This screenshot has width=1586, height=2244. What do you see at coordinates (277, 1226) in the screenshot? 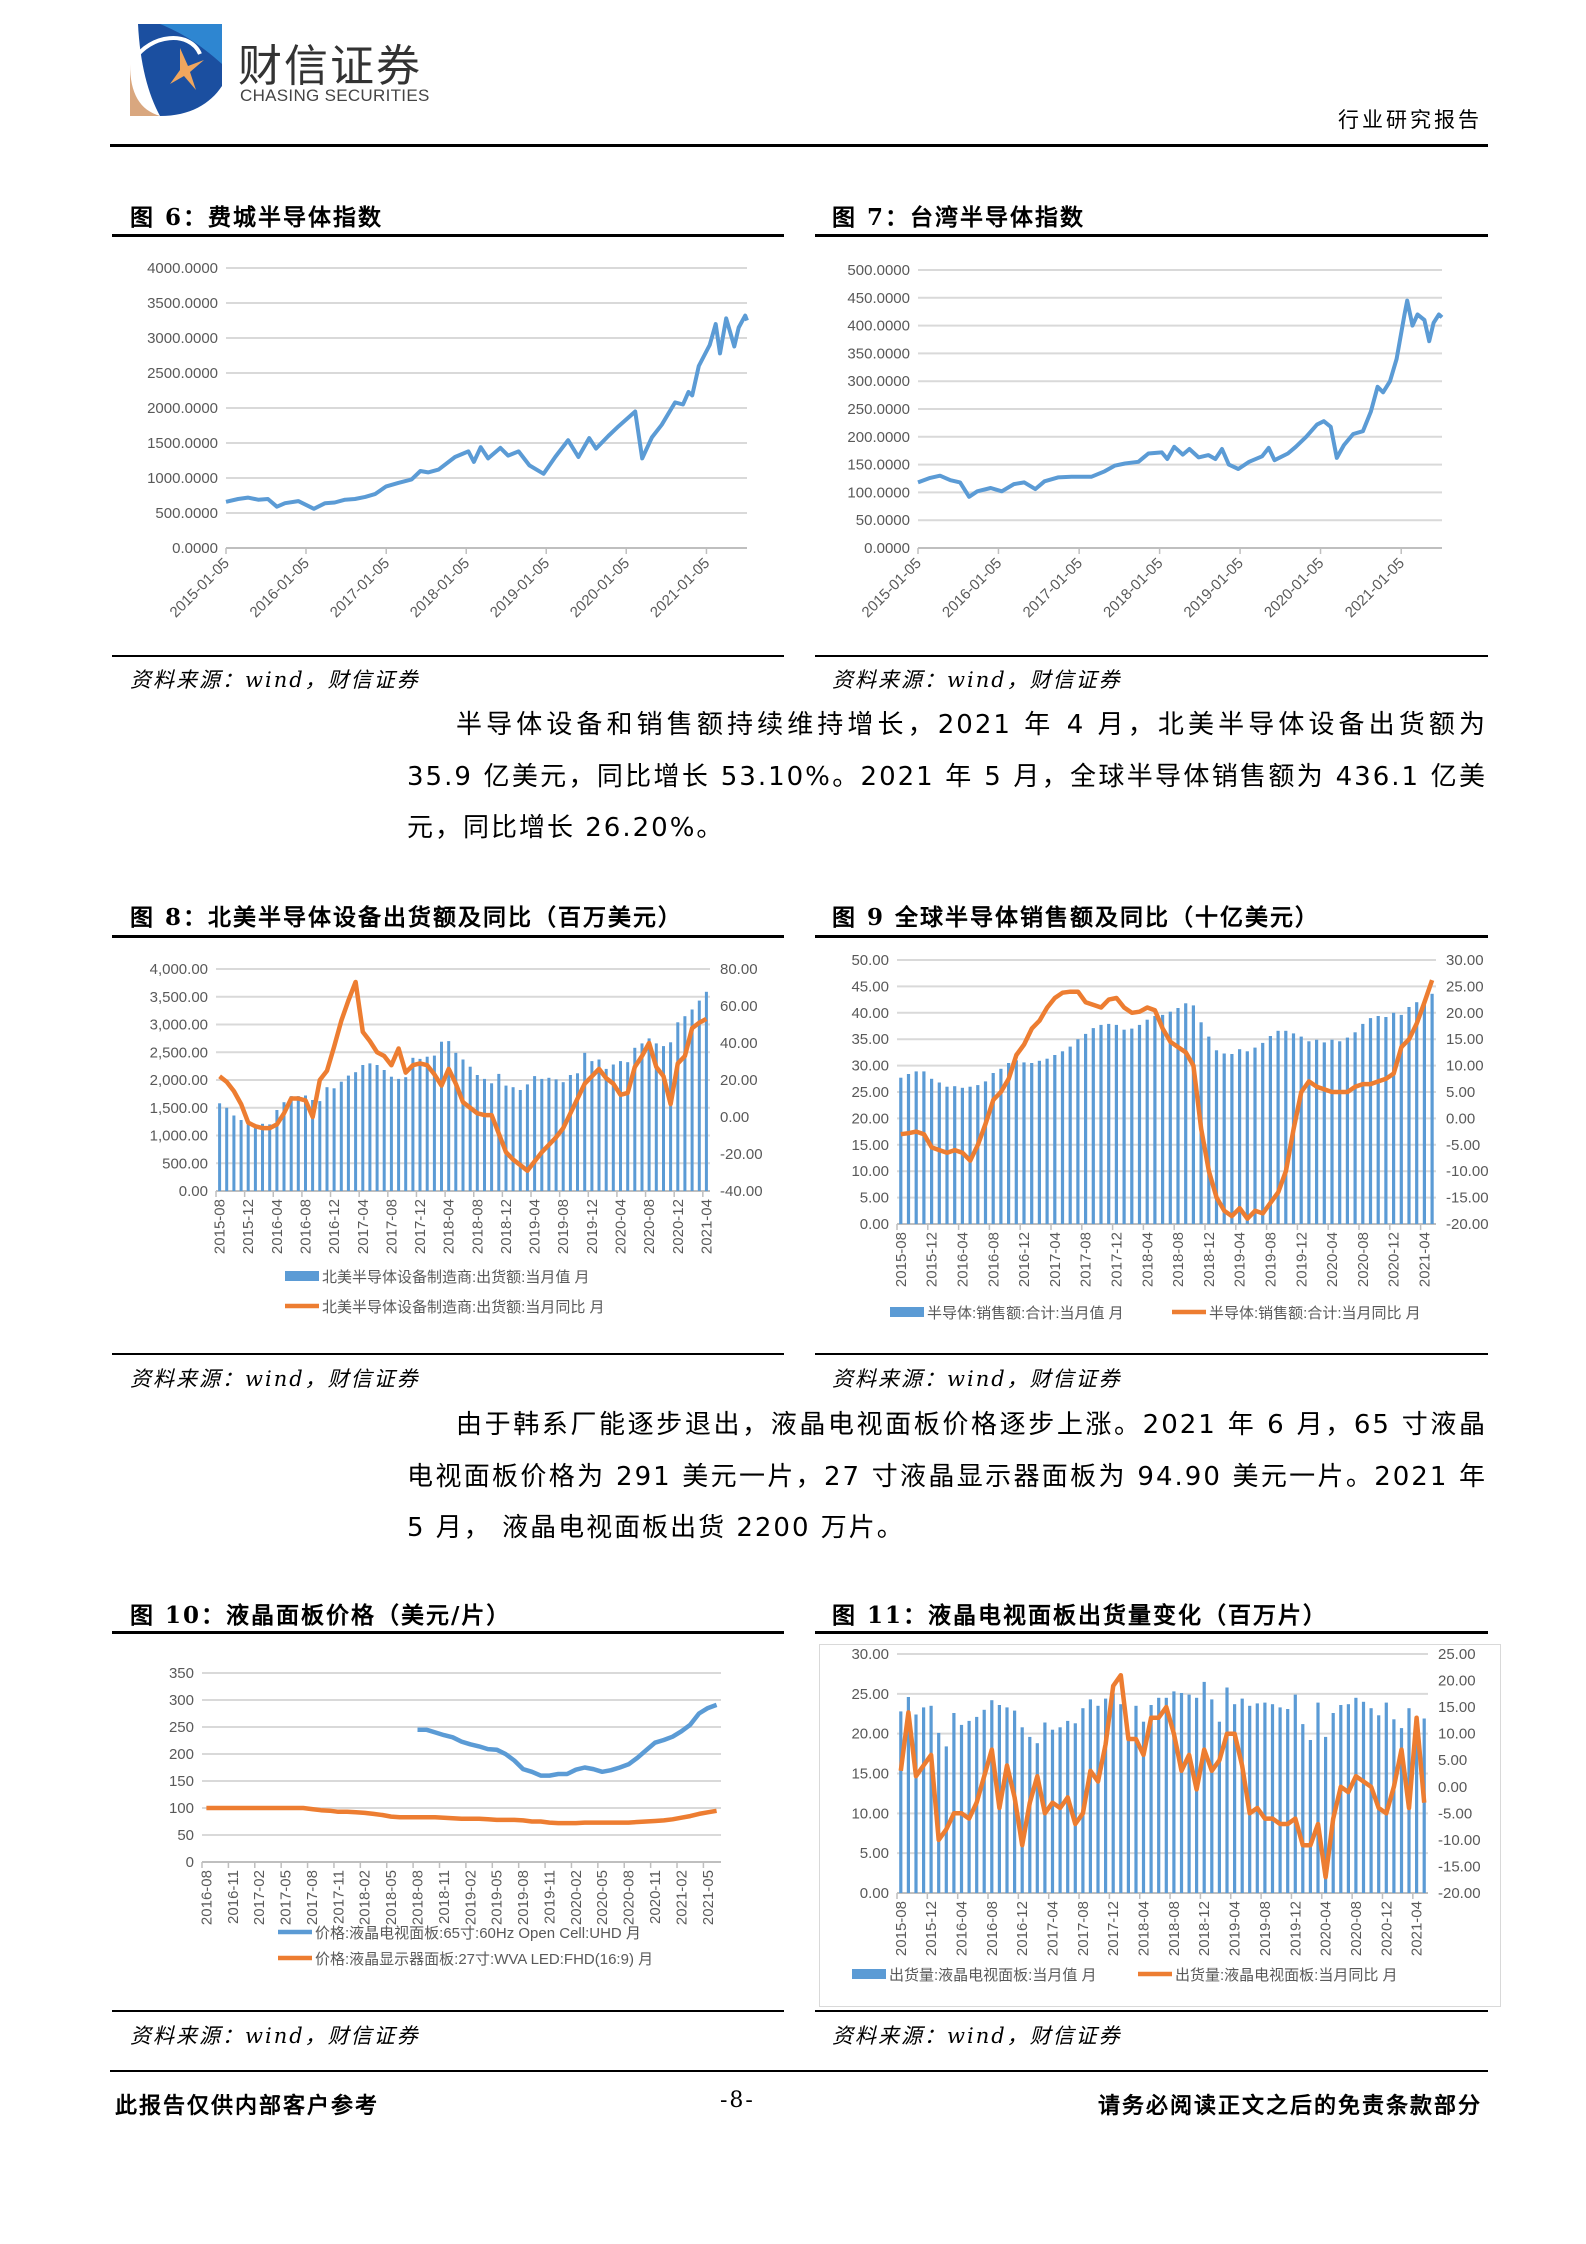
I see `x-tick-label: 2016-04` at bounding box center [277, 1226].